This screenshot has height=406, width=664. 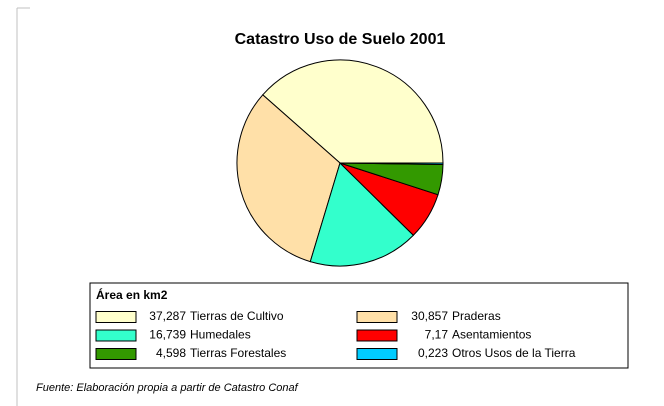 I want to click on legend-value: 16,739, so click(x=167, y=335).